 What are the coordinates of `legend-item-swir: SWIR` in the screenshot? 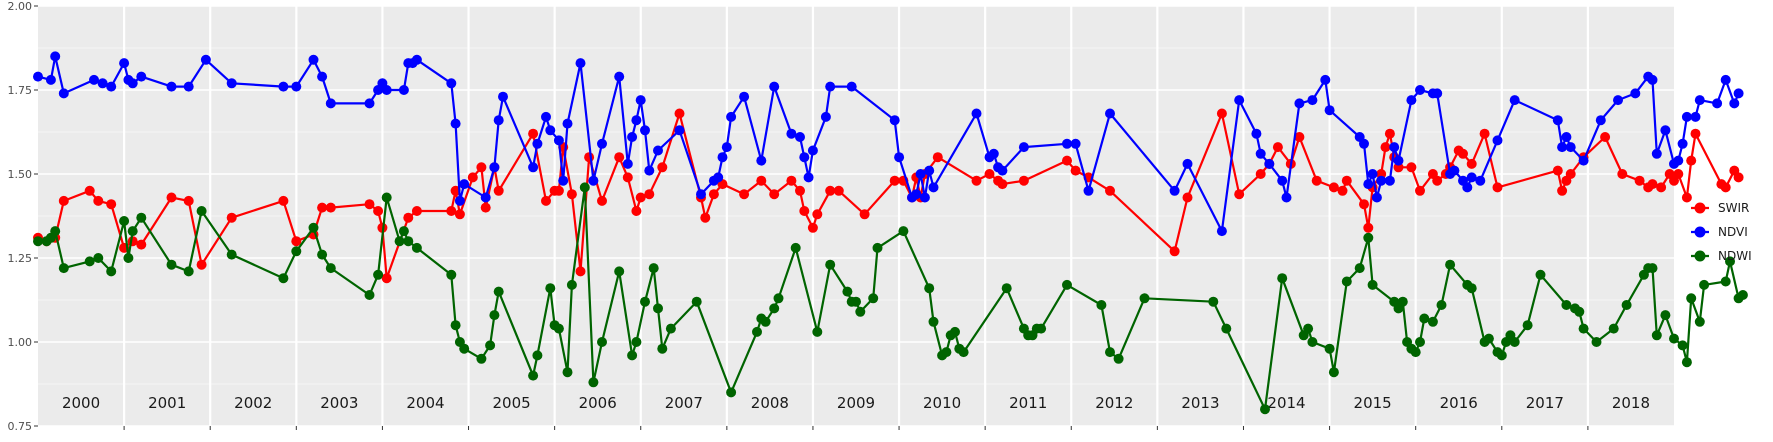 It's located at (1720, 208).